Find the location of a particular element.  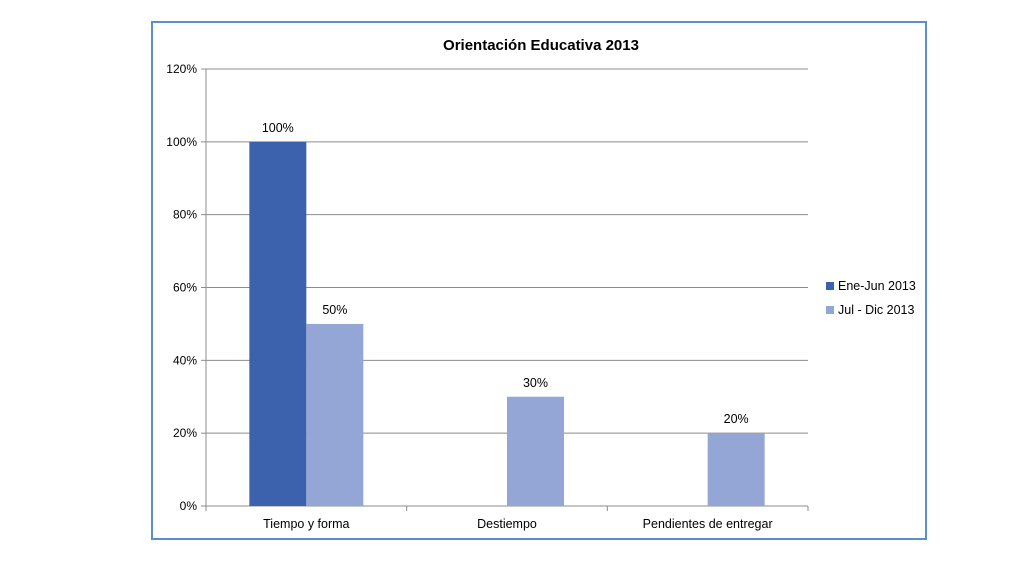

x-category-label: Pendientes de entregar is located at coordinates (708, 524).